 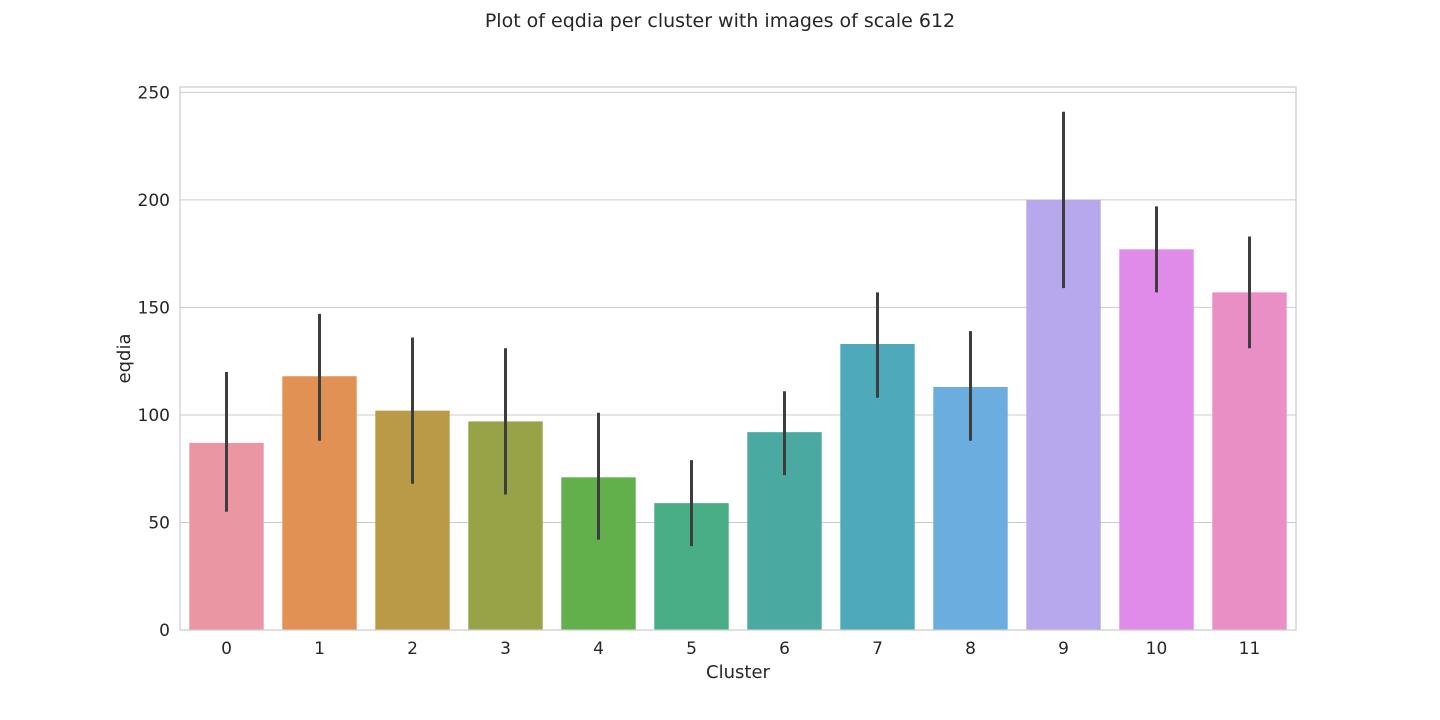 What do you see at coordinates (877, 649) in the screenshot?
I see `x-tick-label: 7` at bounding box center [877, 649].